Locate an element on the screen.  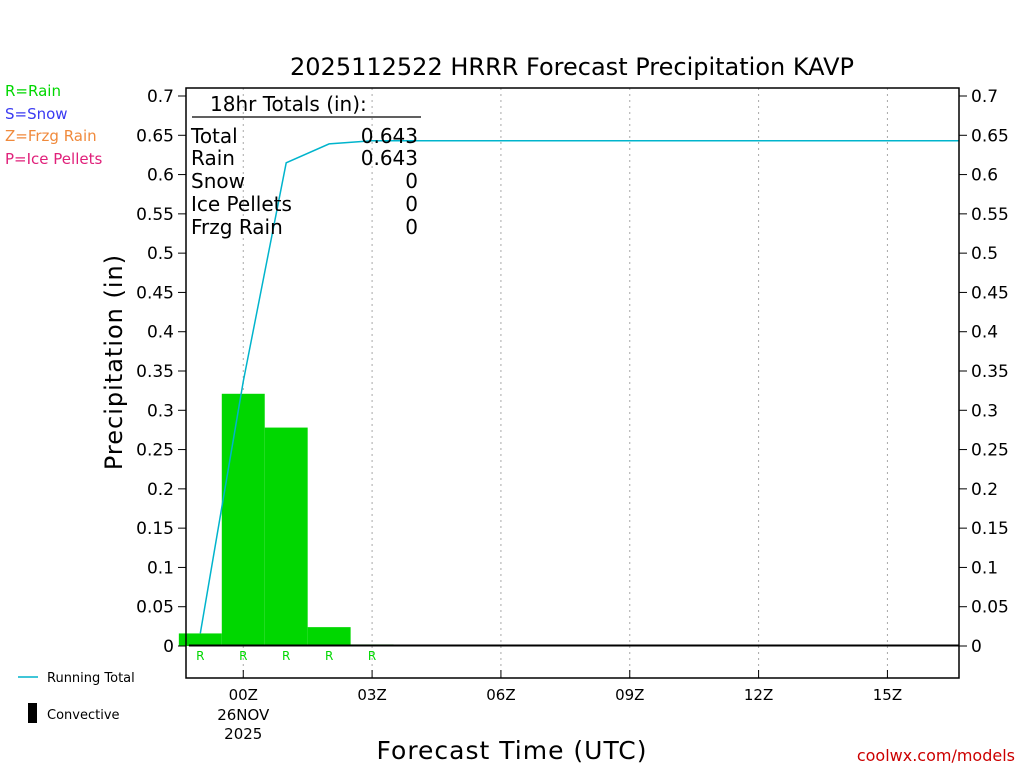
y-tick-label-right: 0.5 is located at coordinates (984, 254).